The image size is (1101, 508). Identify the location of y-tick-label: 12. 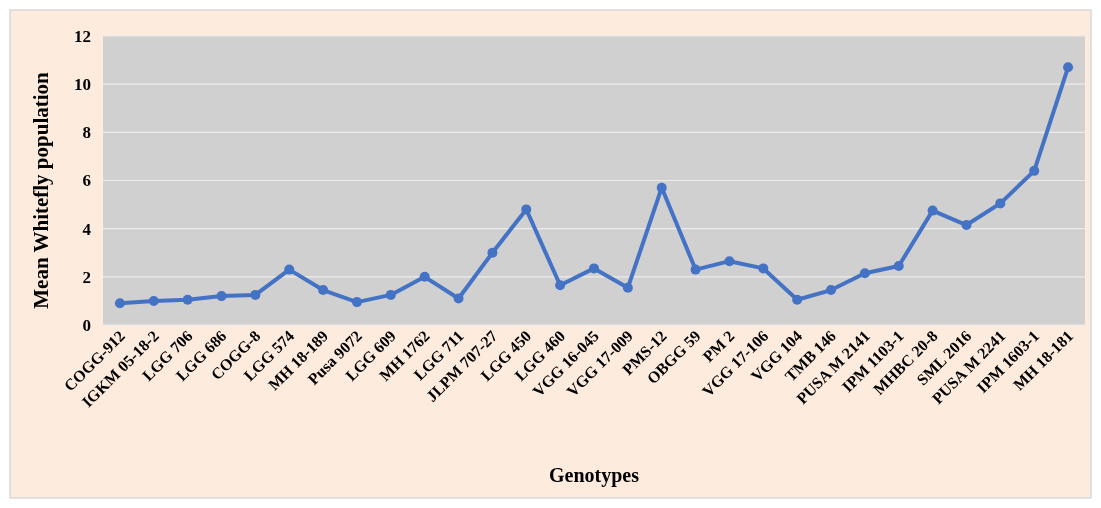
(82, 36).